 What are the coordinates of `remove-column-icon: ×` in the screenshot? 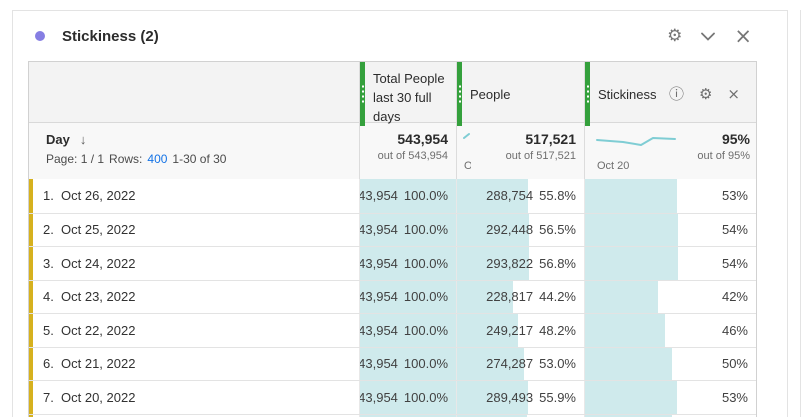 It's located at (733, 93).